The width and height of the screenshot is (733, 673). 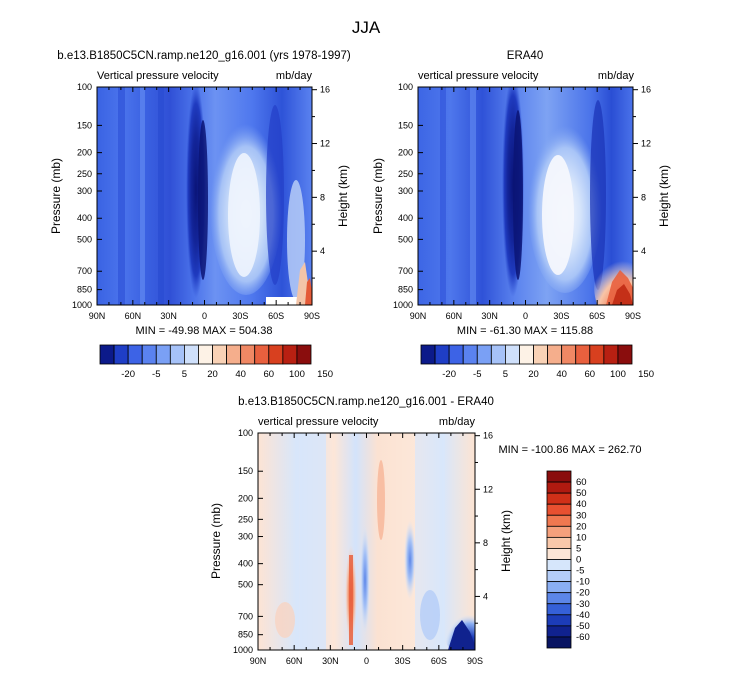 I want to click on x-tick-label: 90N, so click(x=258, y=661).